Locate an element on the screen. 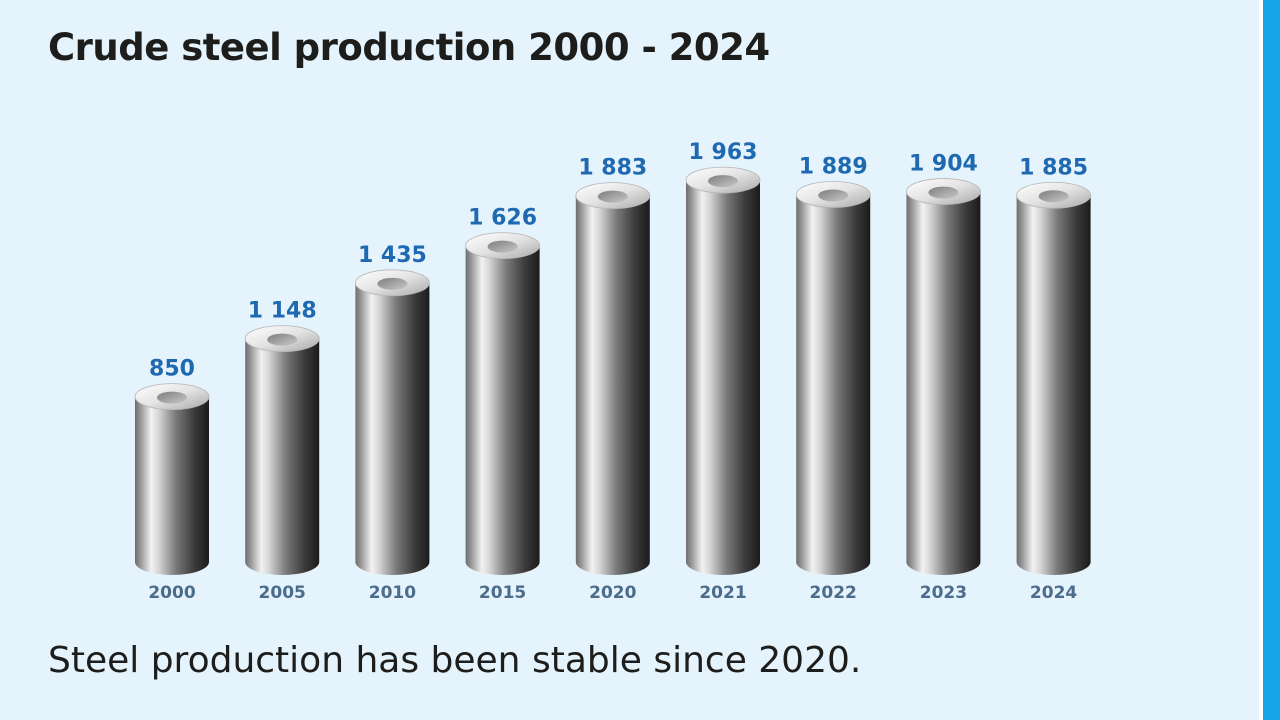 The height and width of the screenshot is (720, 1280). bar-2020 is located at coordinates (613, 378).